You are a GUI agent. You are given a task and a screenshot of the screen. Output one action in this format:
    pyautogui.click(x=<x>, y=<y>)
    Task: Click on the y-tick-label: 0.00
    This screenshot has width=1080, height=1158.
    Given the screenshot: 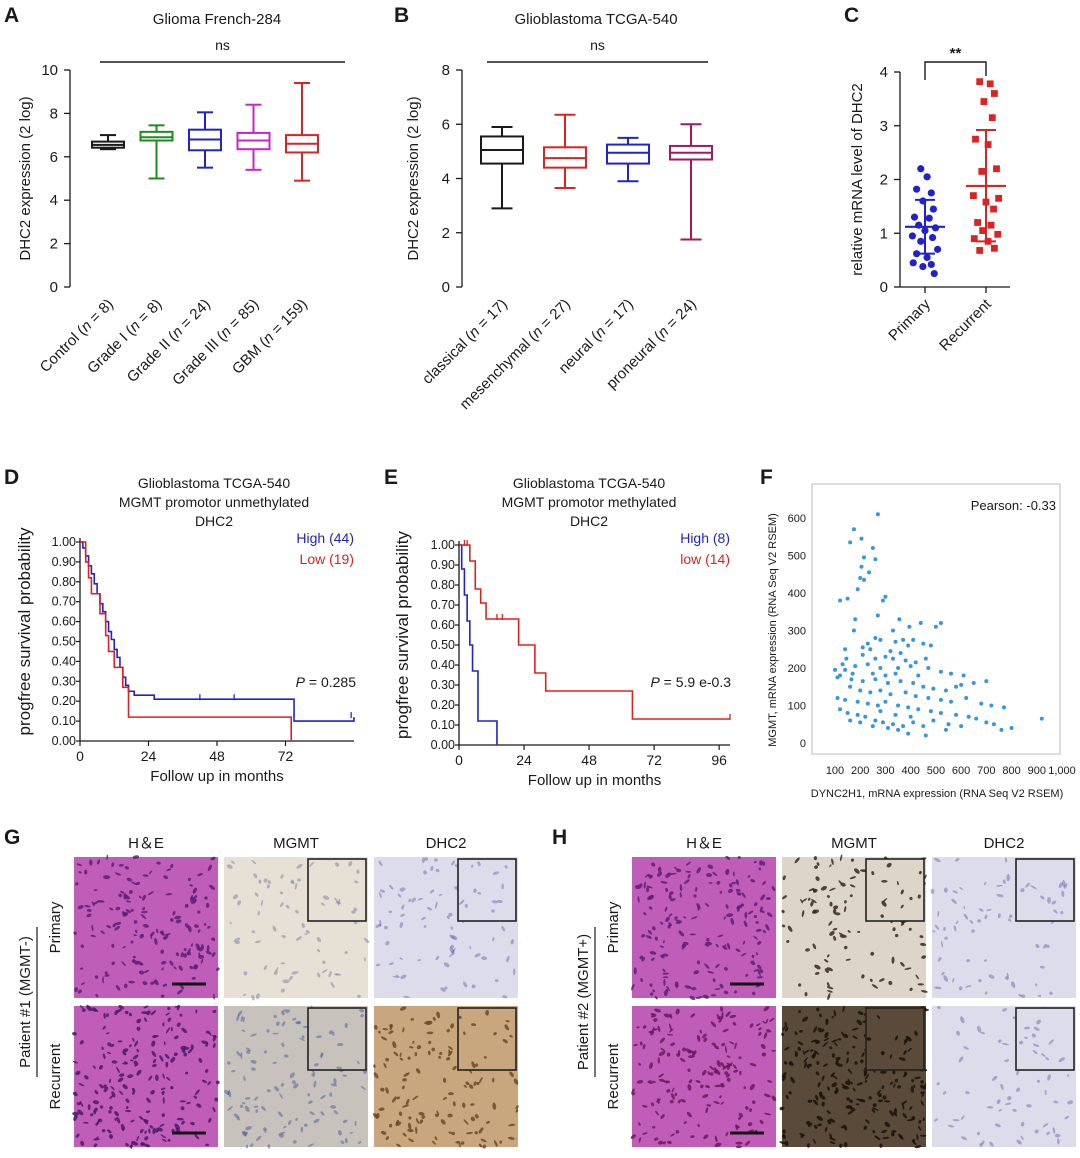 What is the action you would take?
    pyautogui.click(x=443, y=745)
    